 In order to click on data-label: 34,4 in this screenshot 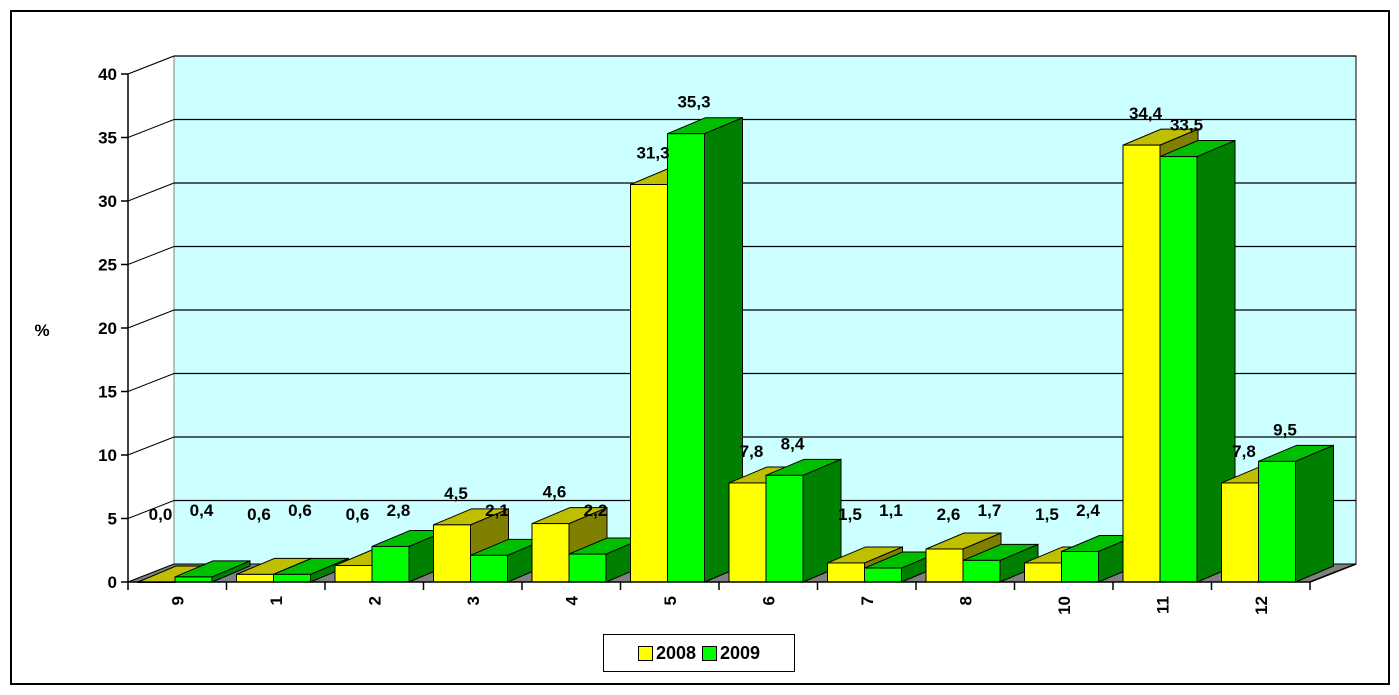, I will do `click(1146, 113)`.